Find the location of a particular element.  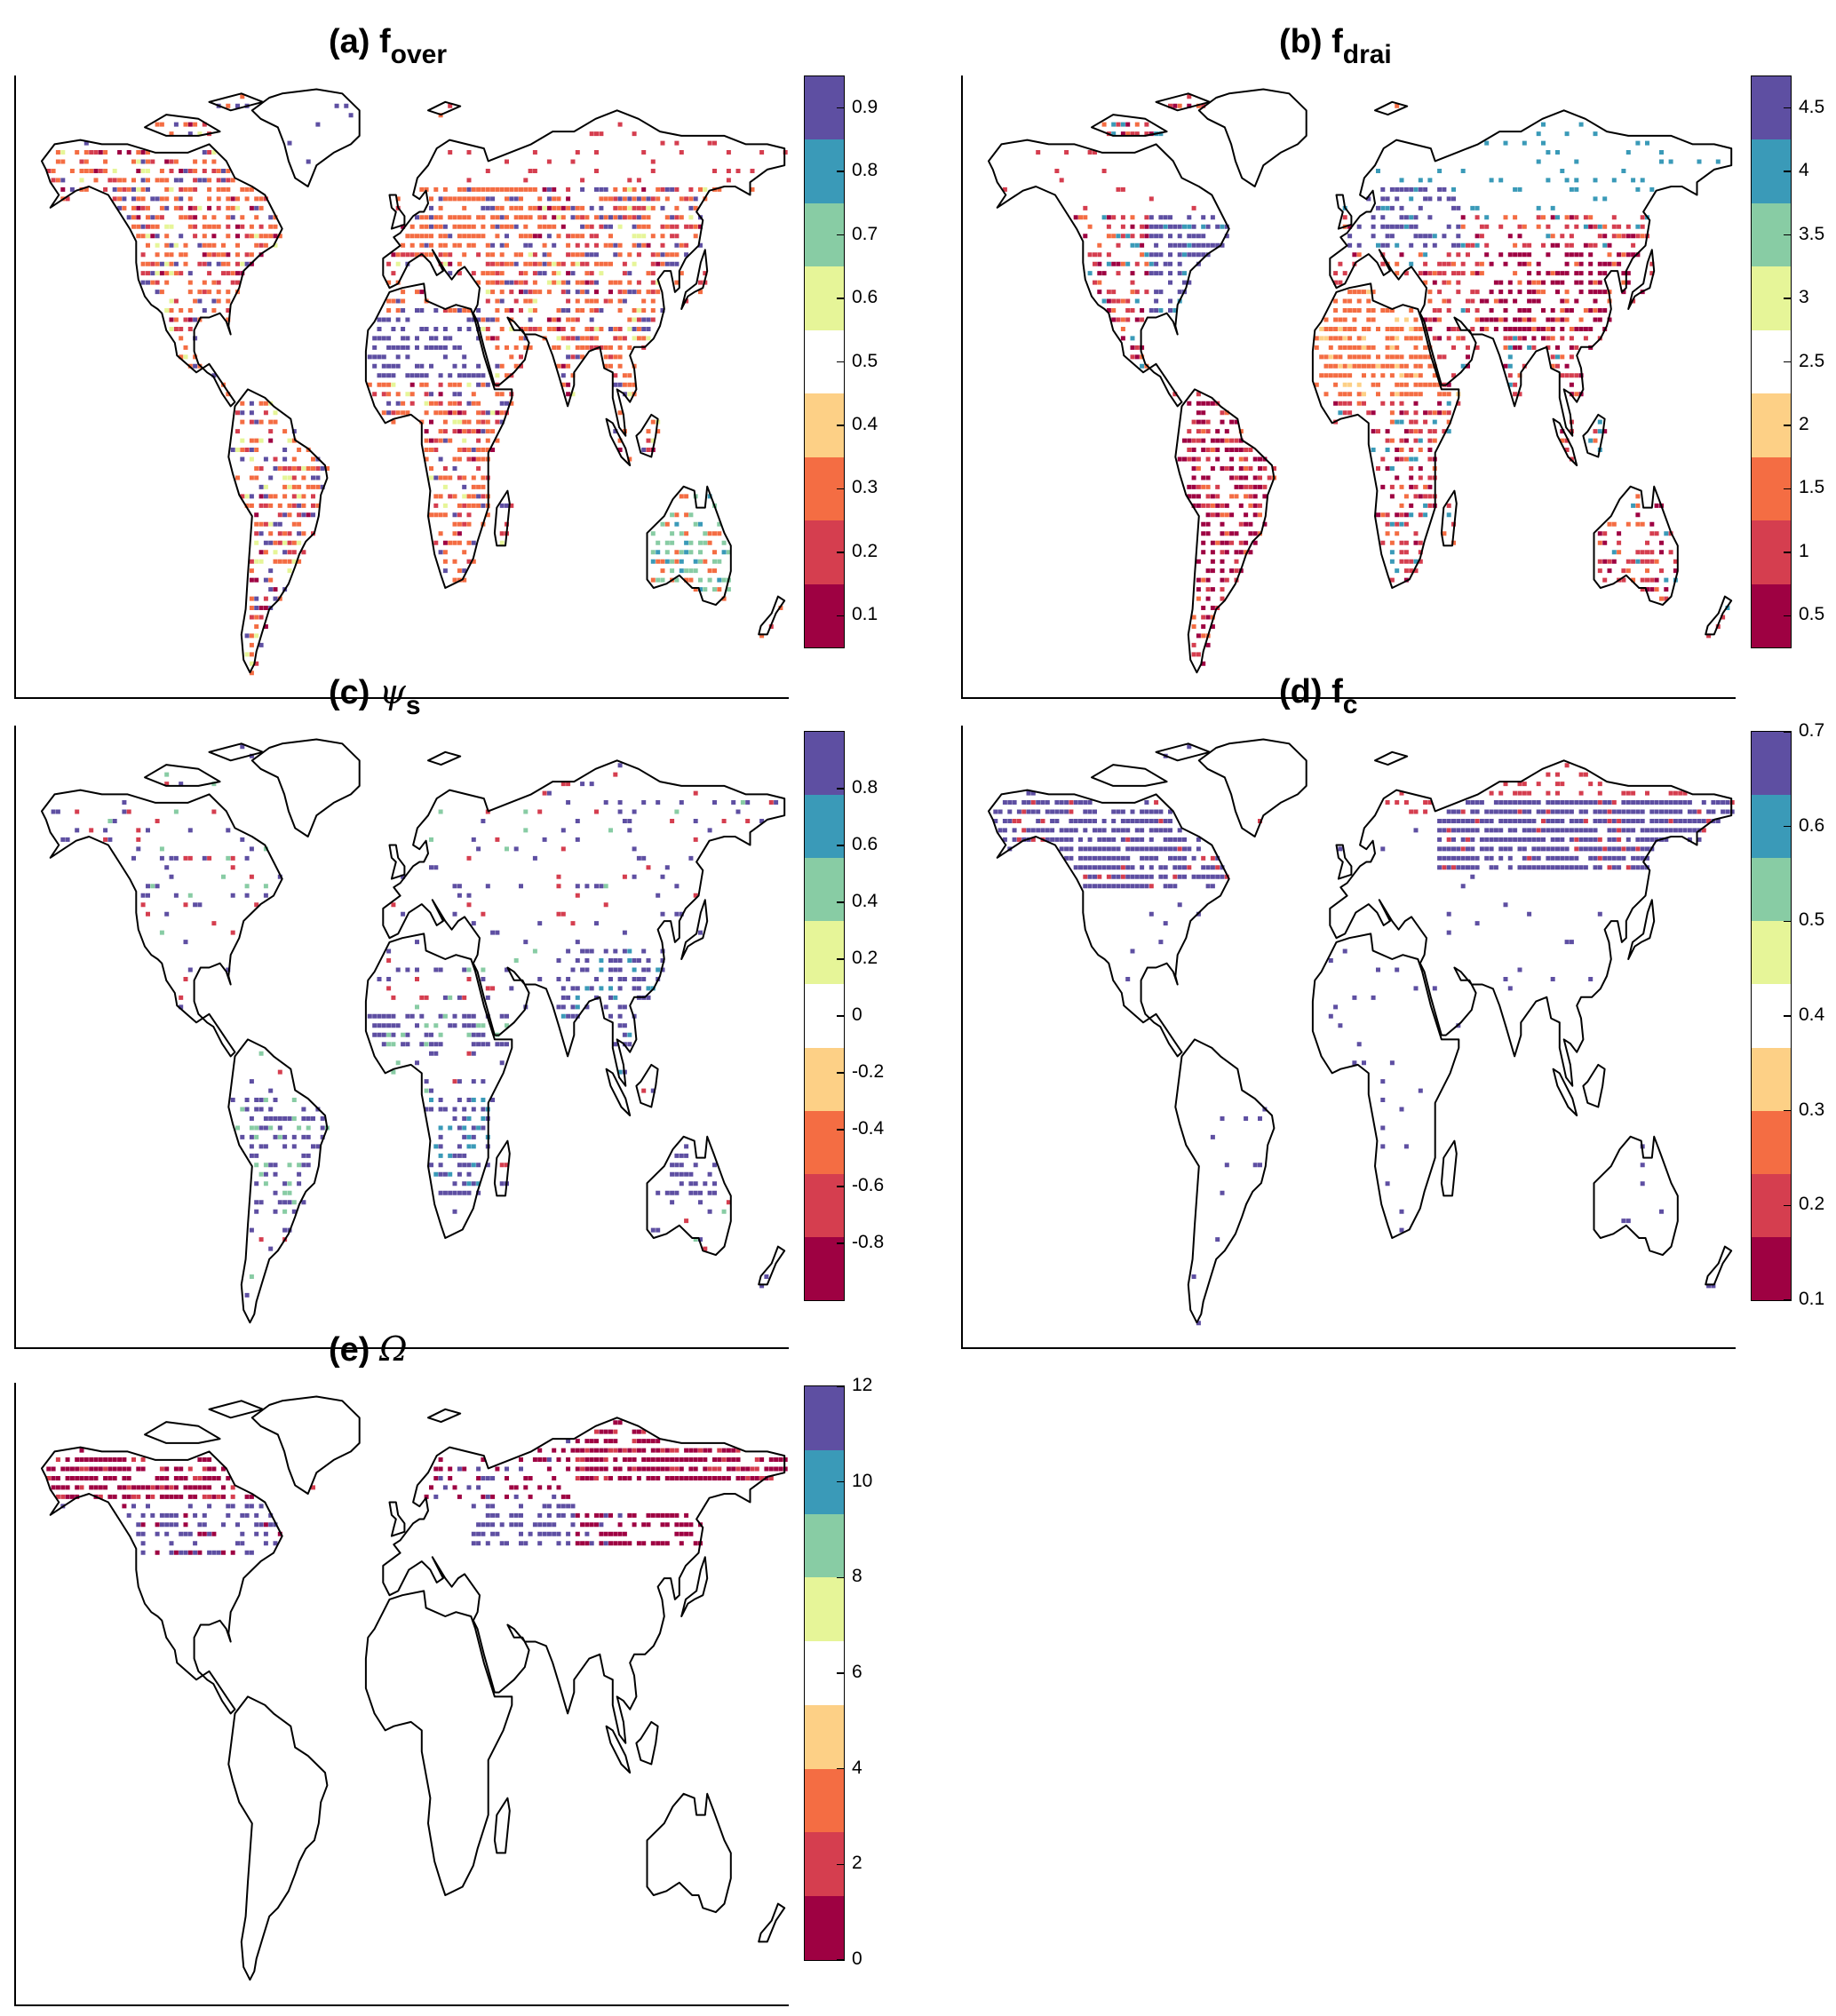

colorbar is located at coordinates (1771, 1016).